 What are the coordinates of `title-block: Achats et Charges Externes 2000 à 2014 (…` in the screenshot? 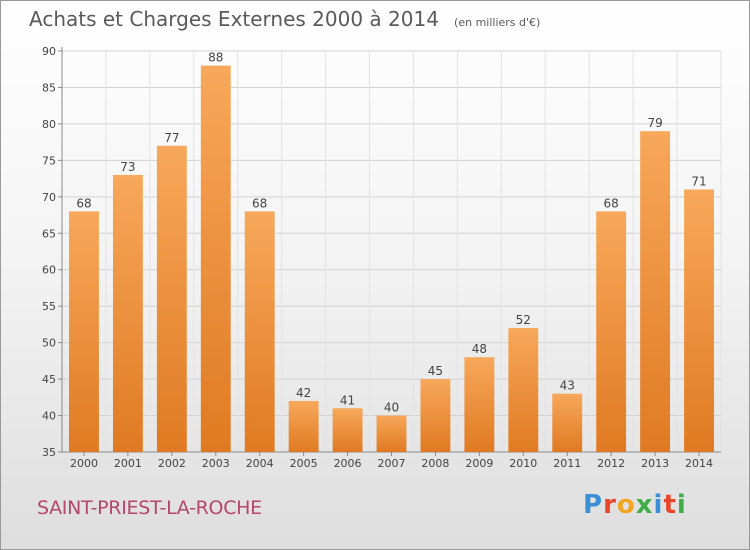 It's located at (284, 19).